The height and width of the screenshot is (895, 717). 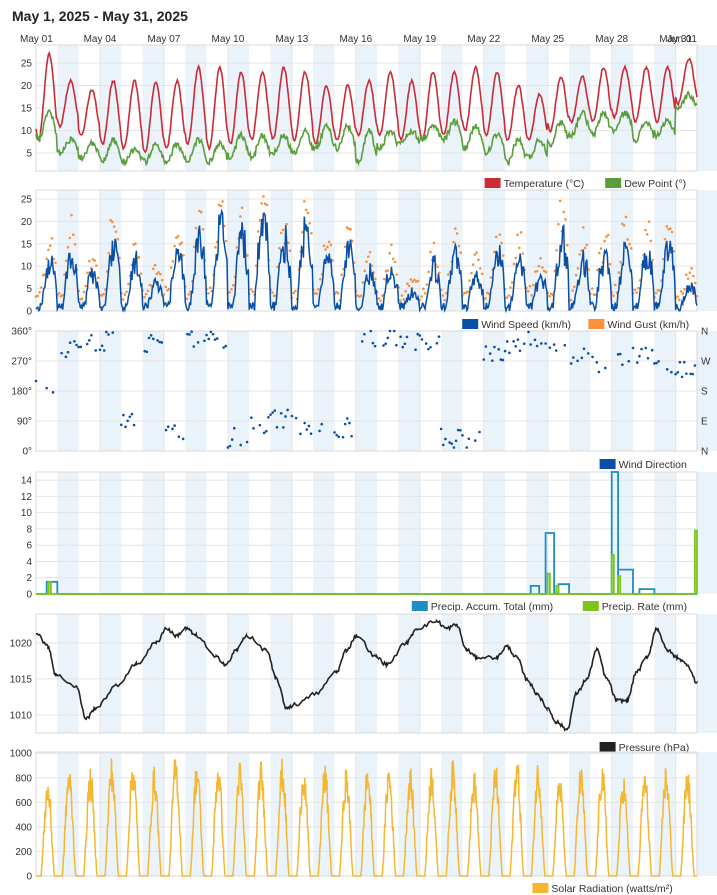 I want to click on y-tick-label: 5, so click(x=29, y=154).